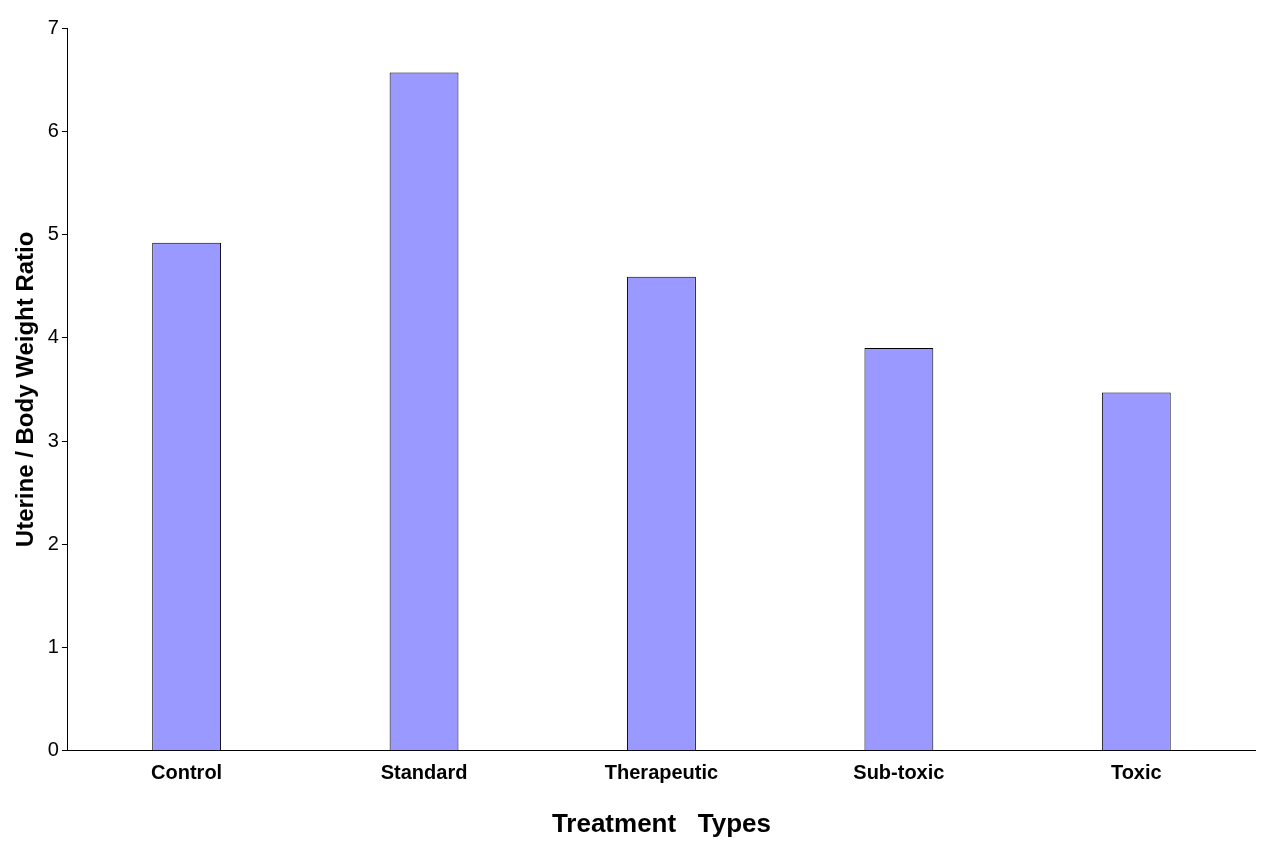 Image resolution: width=1273 pixels, height=852 pixels. I want to click on y-tick-label: 5, so click(53, 233).